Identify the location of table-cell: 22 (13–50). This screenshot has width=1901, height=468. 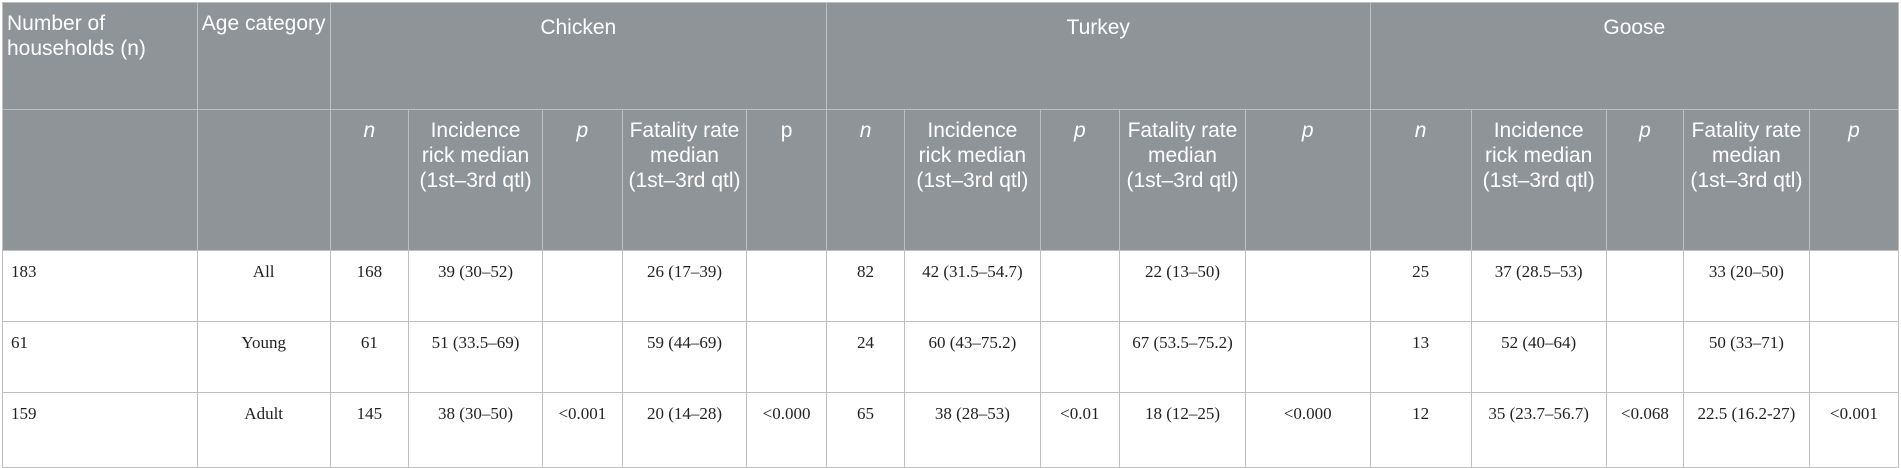
(1182, 286).